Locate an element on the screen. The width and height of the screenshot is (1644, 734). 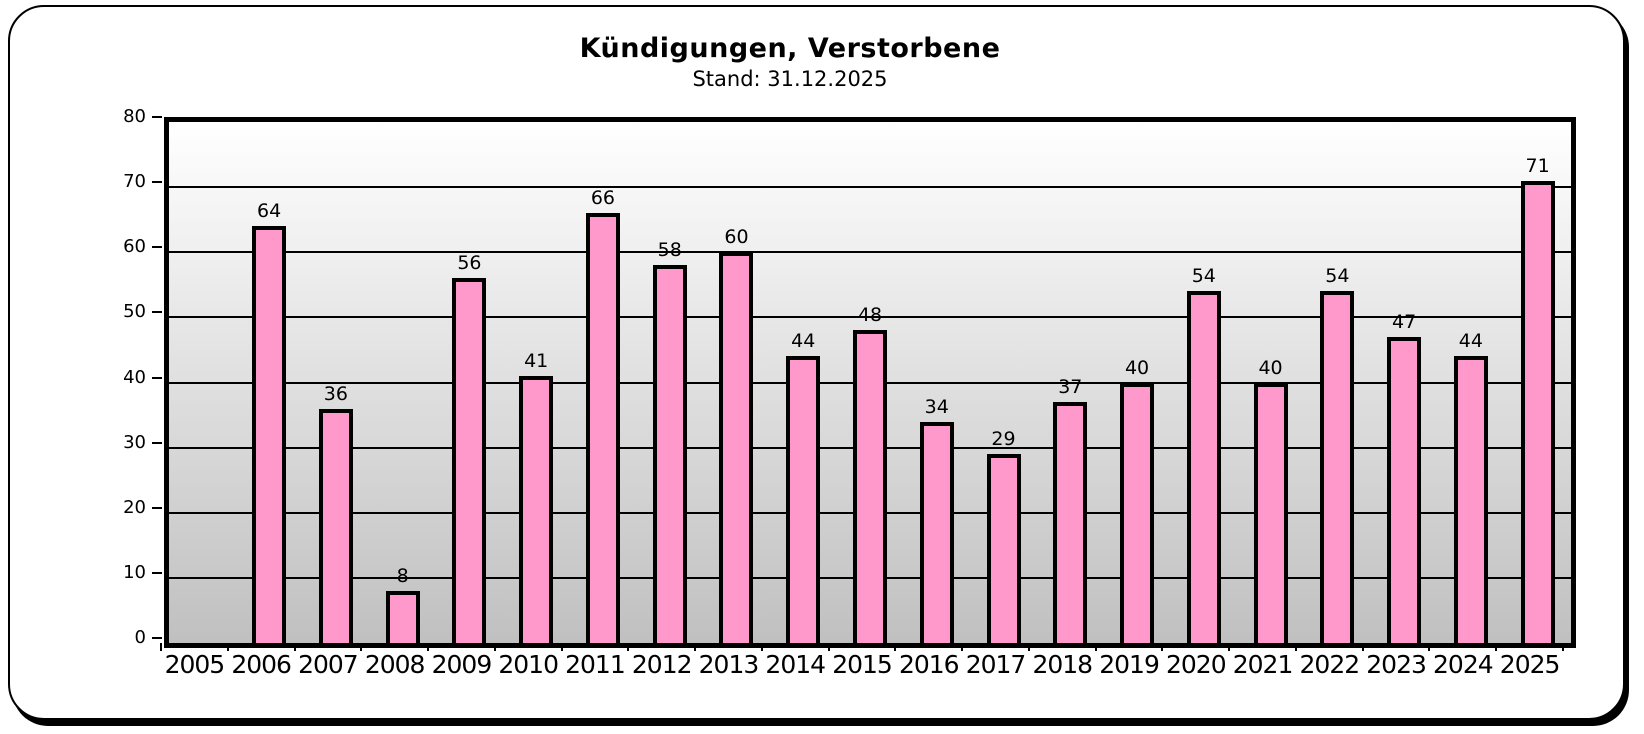
bar-value-label: 34 is located at coordinates (936, 406).